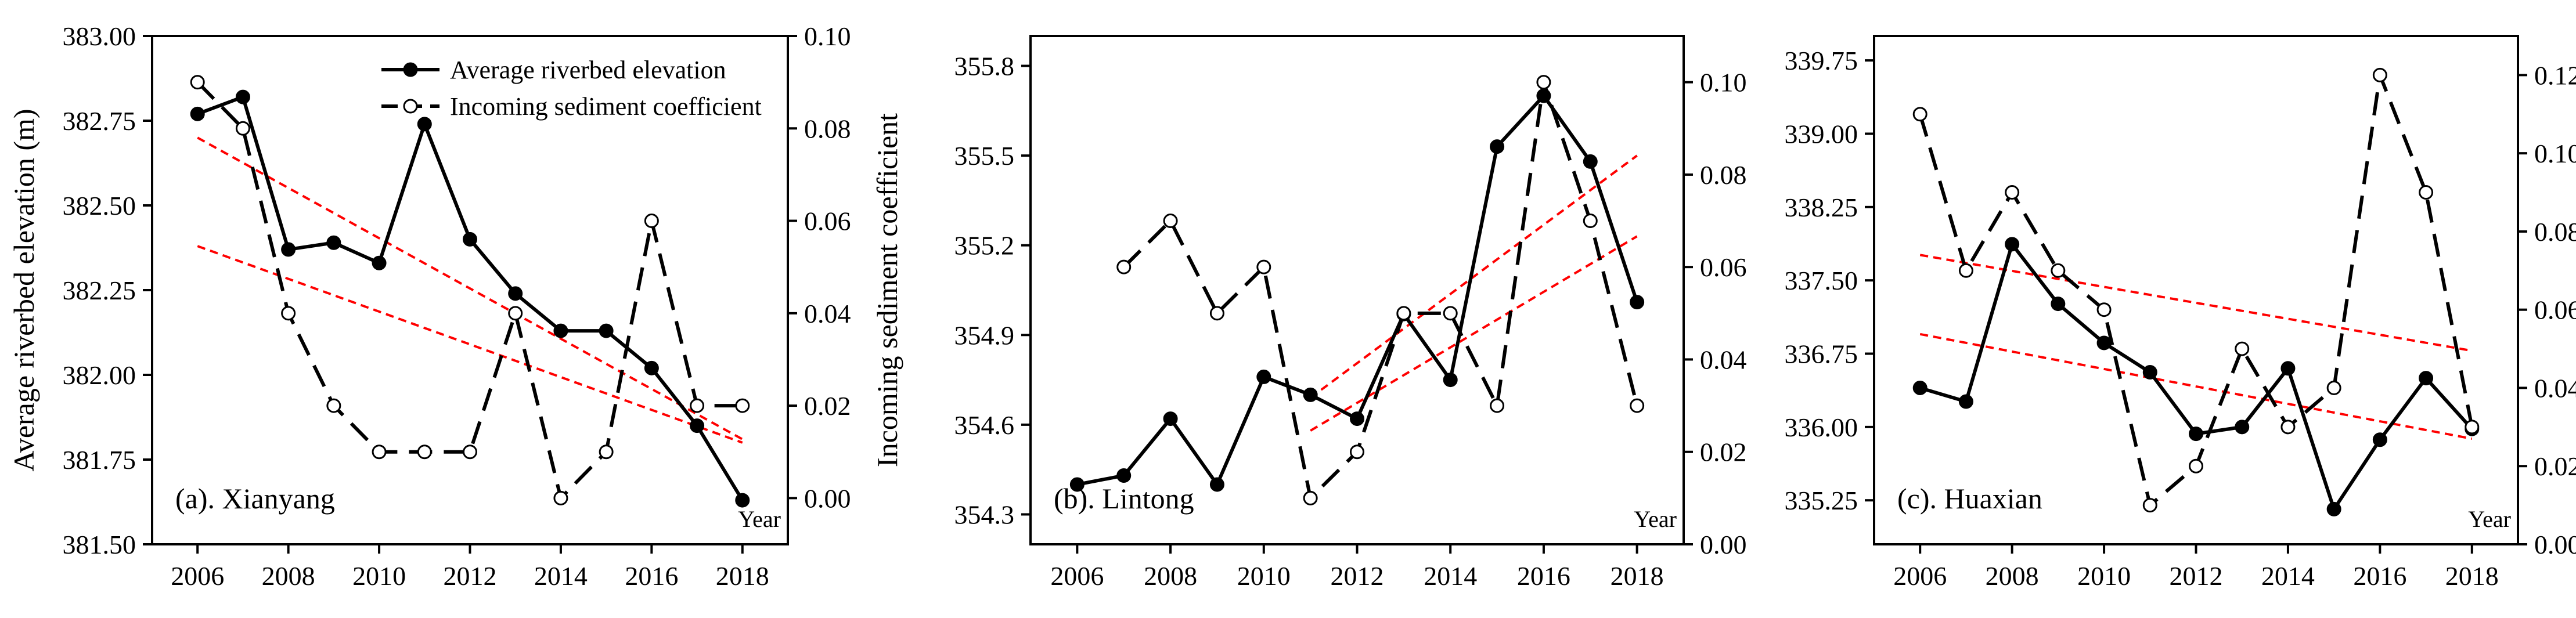  What do you see at coordinates (99, 544) in the screenshot?
I see `y-left-tick-label: 381.50` at bounding box center [99, 544].